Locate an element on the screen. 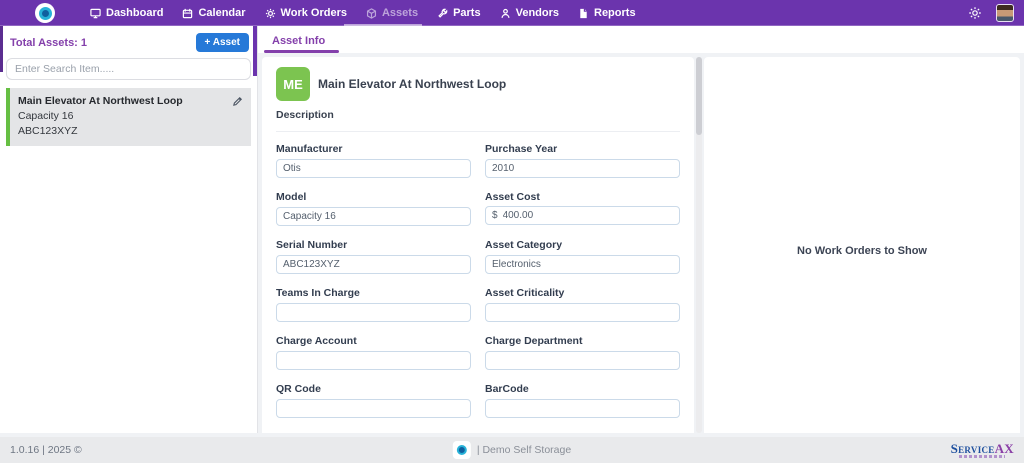  work-orders-icon is located at coordinates (270, 13).